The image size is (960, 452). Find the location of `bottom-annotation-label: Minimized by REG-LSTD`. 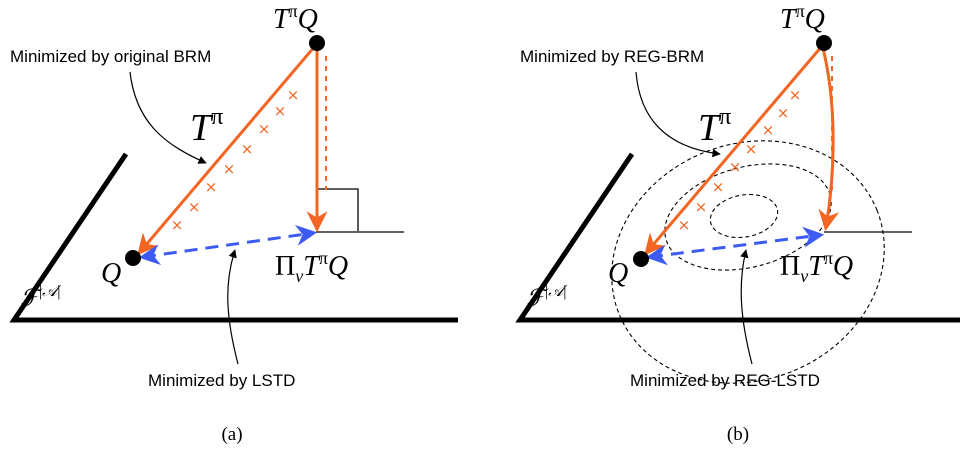

bottom-annotation-label: Minimized by REG-LSTD is located at coordinates (725, 380).